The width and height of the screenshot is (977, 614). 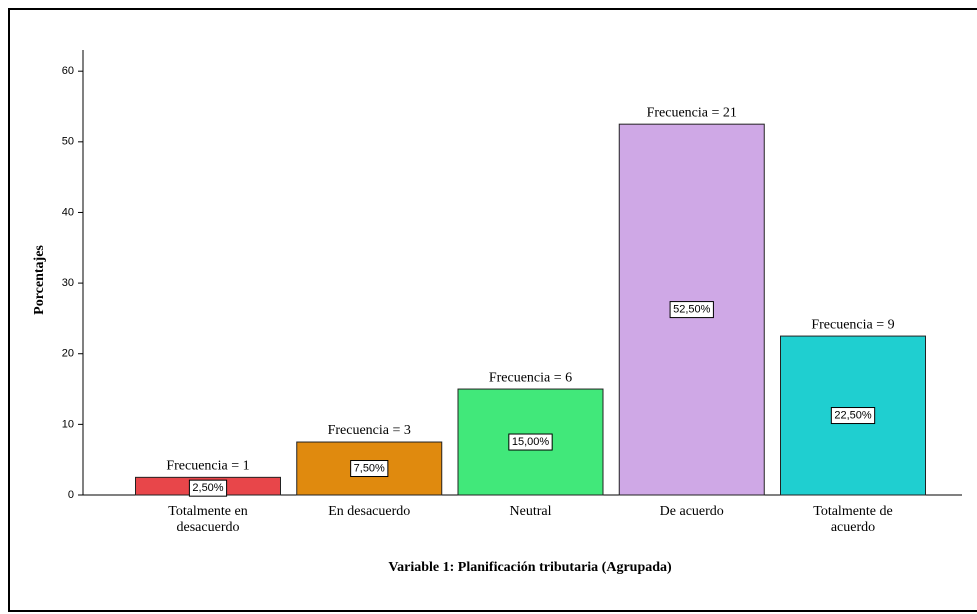 What do you see at coordinates (691, 511) in the screenshot?
I see `x-tick-label: De acuerdo` at bounding box center [691, 511].